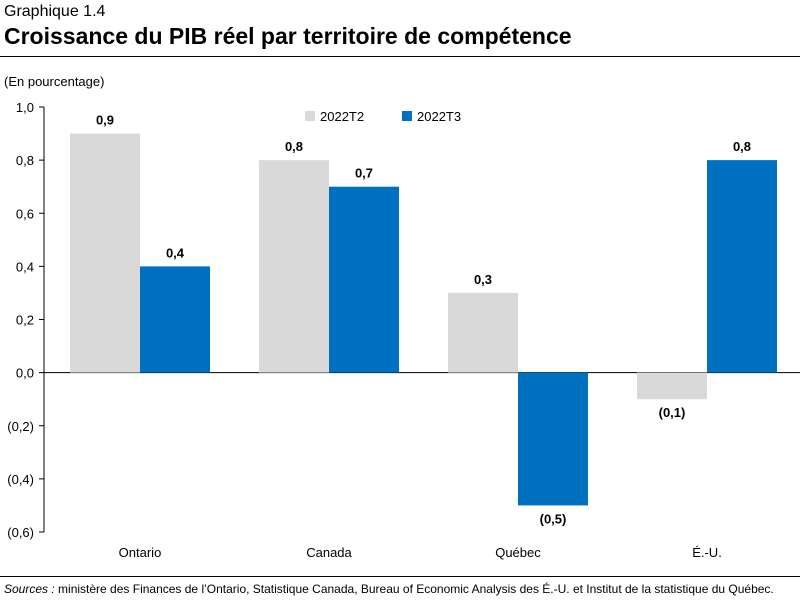 The height and width of the screenshot is (604, 800). Describe the element at coordinates (20, 532) in the screenshot. I see `y-tick-label: (0,6)` at that location.